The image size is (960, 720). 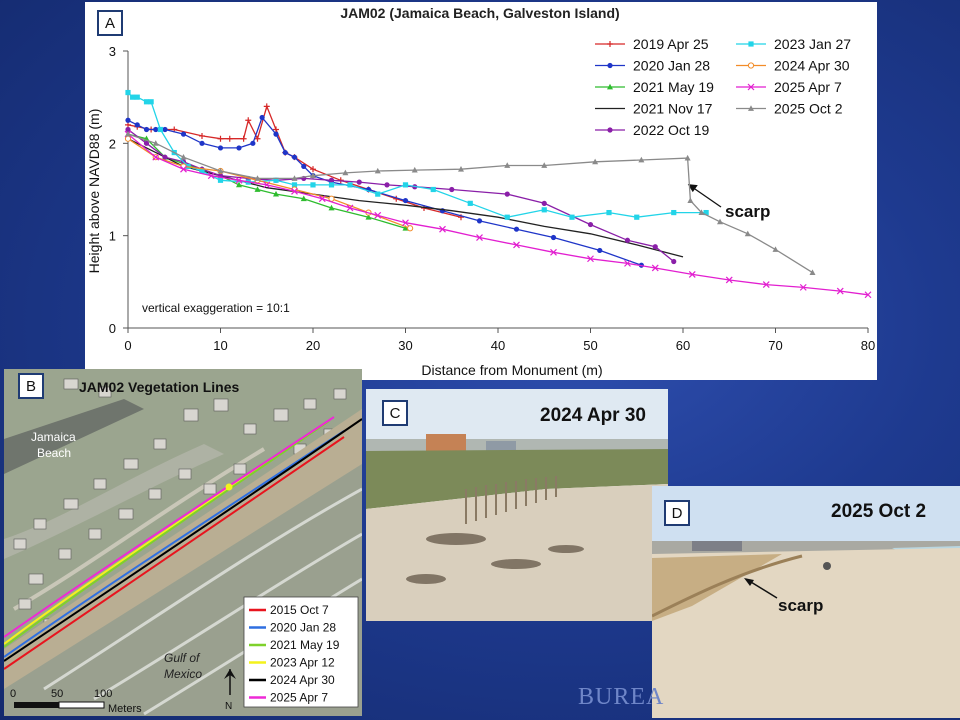 What do you see at coordinates (299, 698) in the screenshot?
I see `map-legend-label: 2025 Apr 7` at bounding box center [299, 698].